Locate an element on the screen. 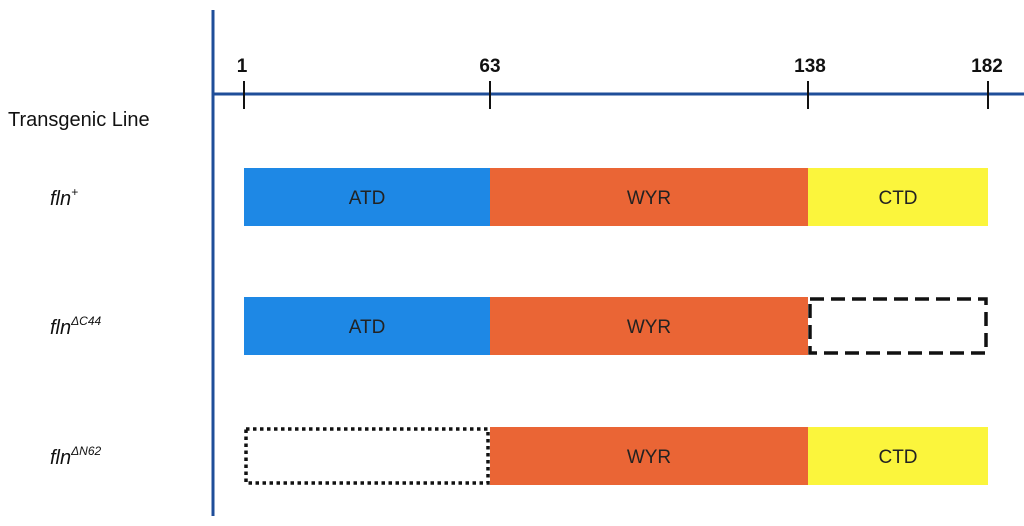  tick-label: 138 is located at coordinates (810, 66).